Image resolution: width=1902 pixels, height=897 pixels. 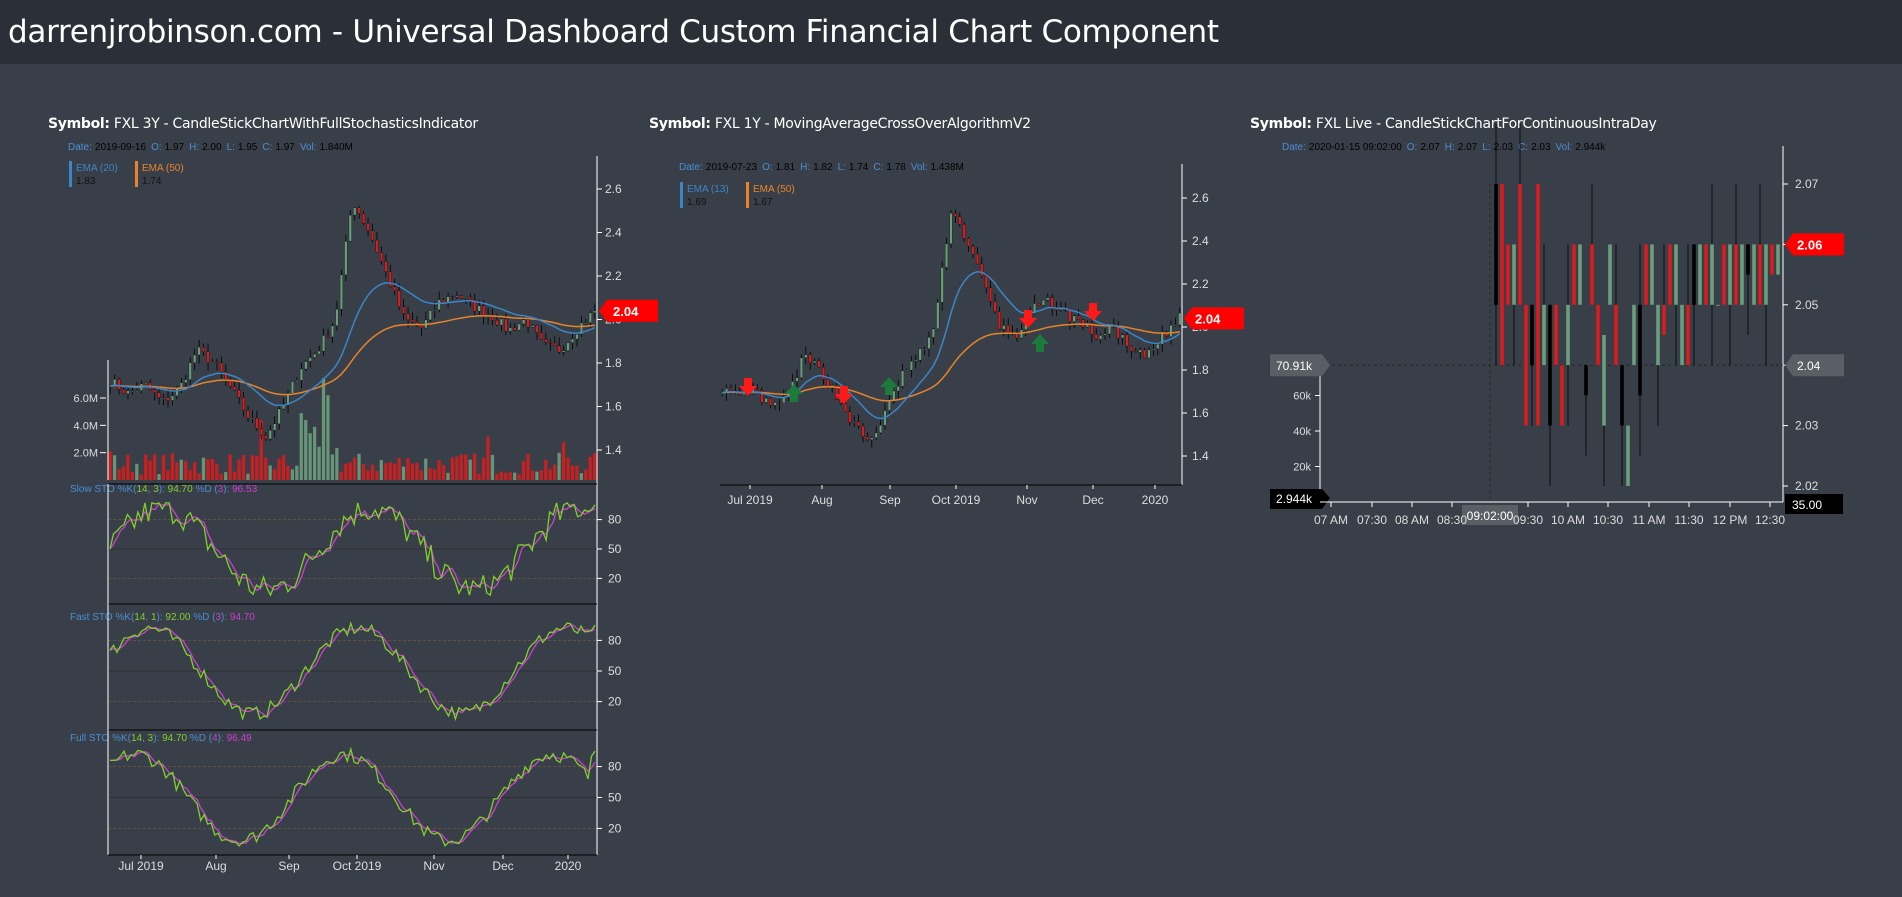 I want to click on stochastic-tick-label: 80, so click(x=615, y=520).